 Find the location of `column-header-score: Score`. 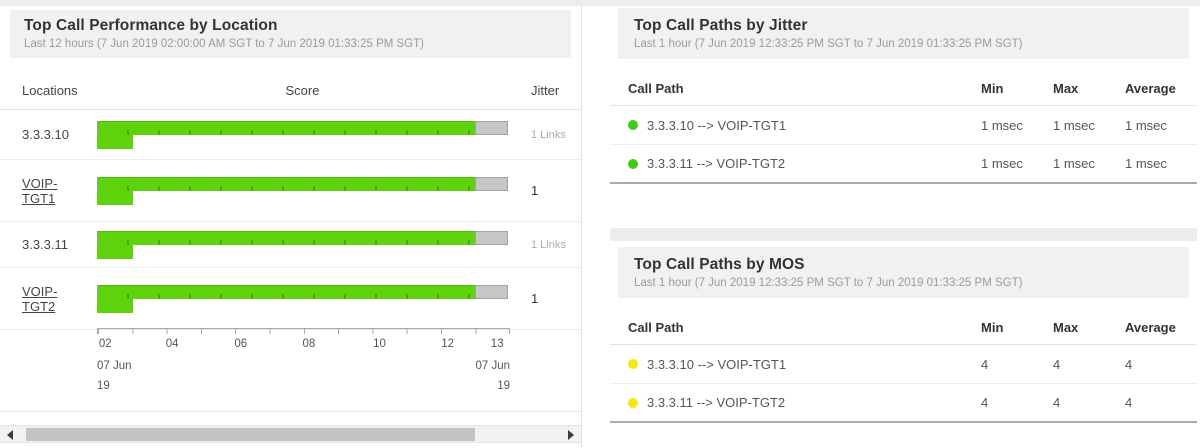

column-header-score: Score is located at coordinates (302, 90).